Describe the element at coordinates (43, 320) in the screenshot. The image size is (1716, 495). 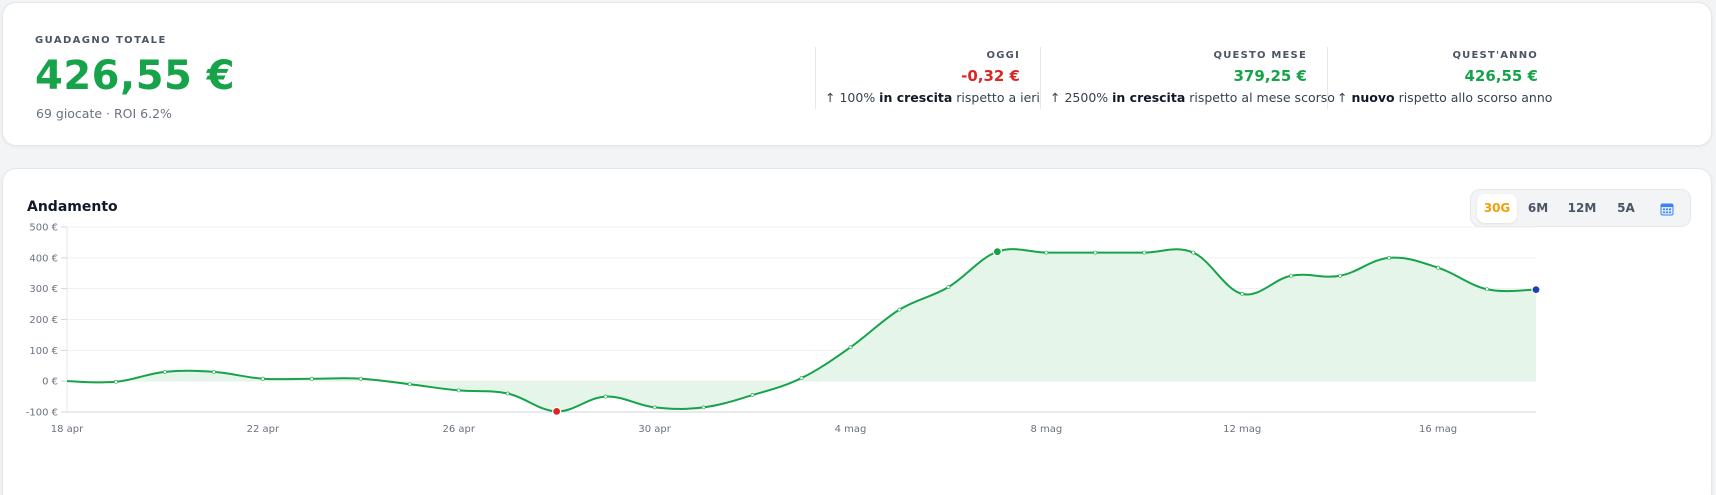
I see `y-tick-label: 200 €` at that location.